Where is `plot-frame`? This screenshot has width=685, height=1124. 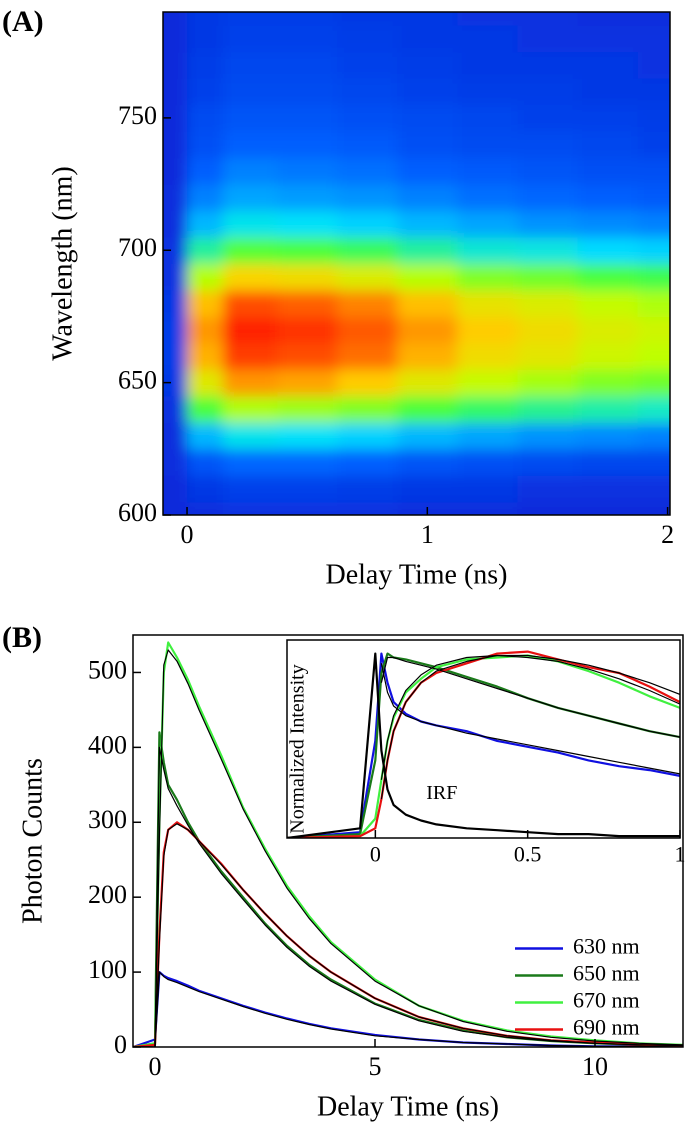
plot-frame is located at coordinates (483, 739).